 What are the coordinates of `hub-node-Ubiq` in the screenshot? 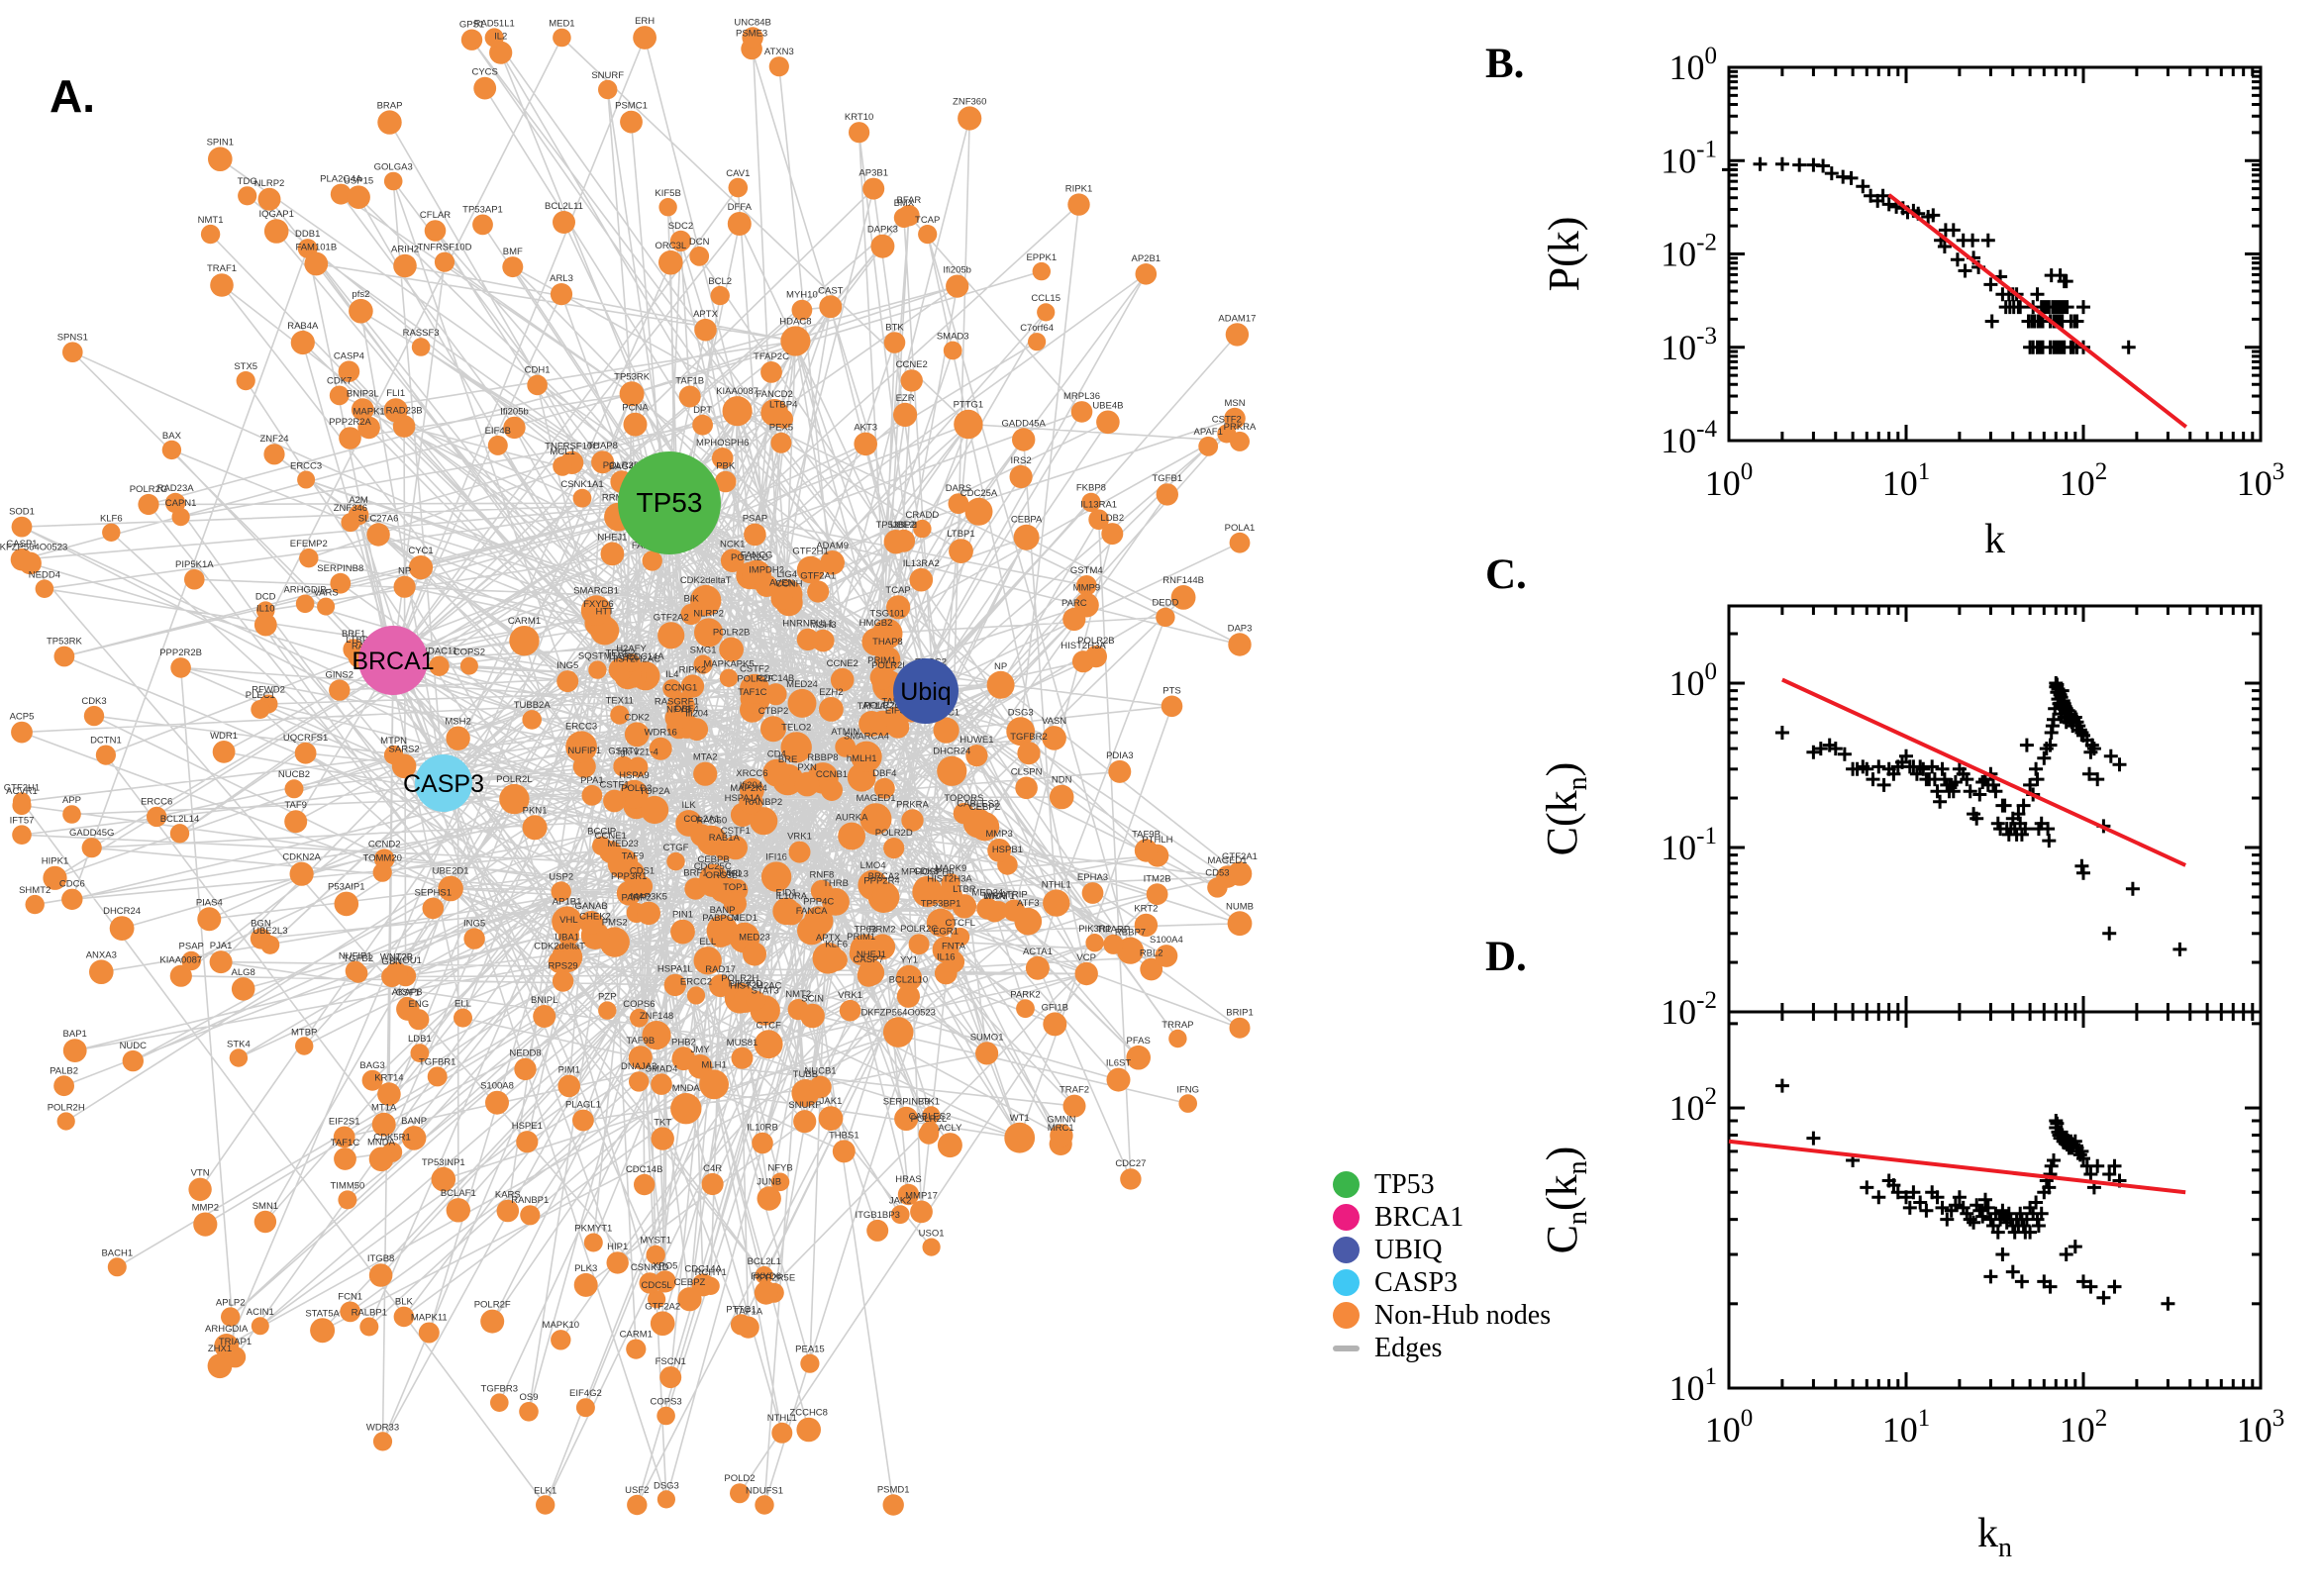 It's located at (926, 691).